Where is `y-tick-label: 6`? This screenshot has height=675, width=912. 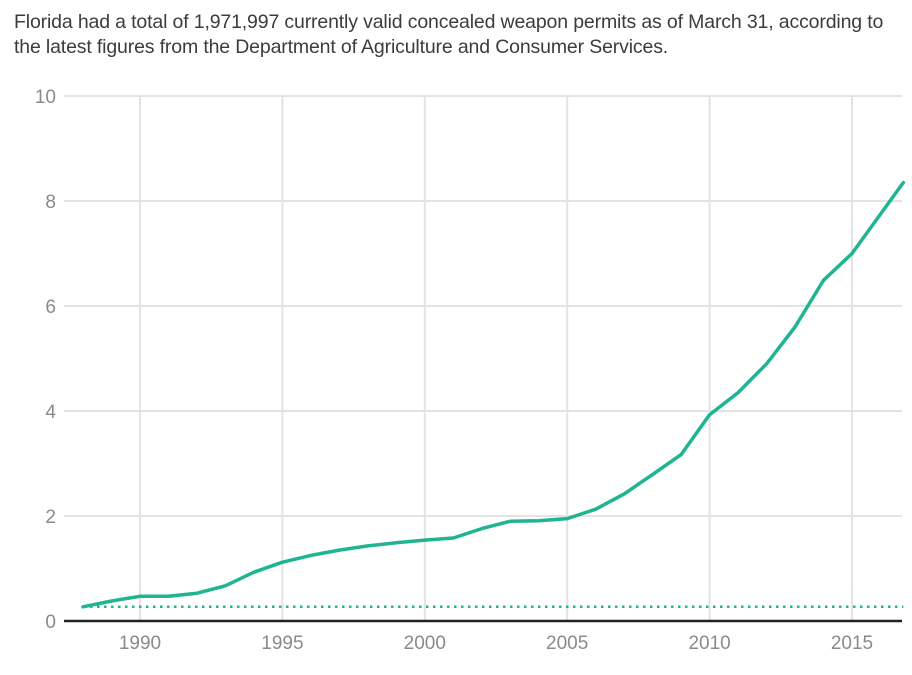 y-tick-label: 6 is located at coordinates (50, 307).